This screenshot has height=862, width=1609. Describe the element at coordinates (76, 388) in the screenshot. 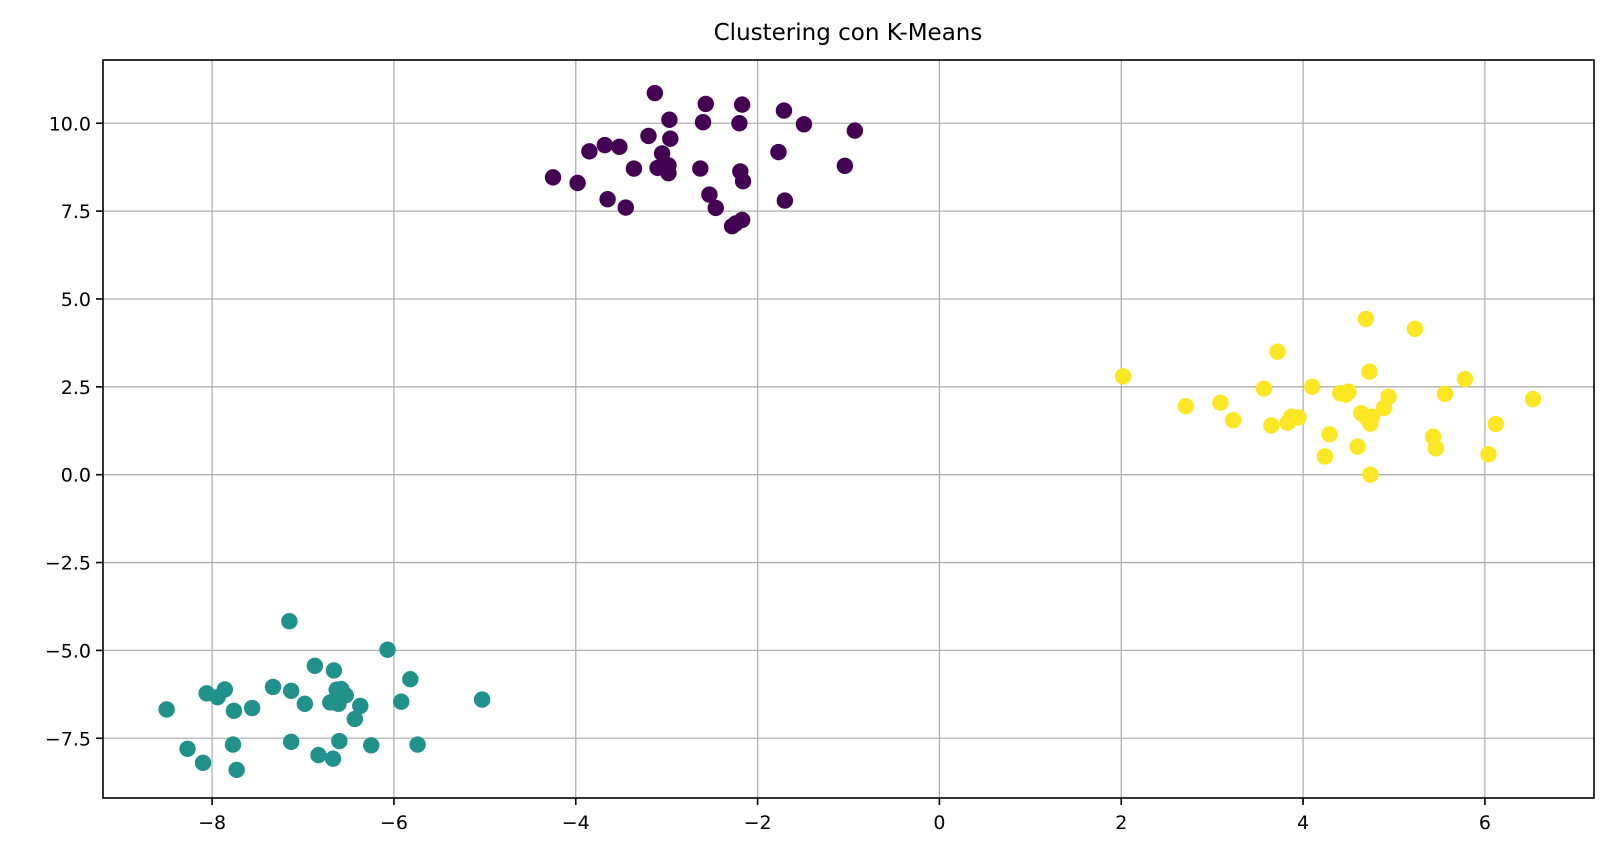

I see `y-tick-label: 2.5` at that location.